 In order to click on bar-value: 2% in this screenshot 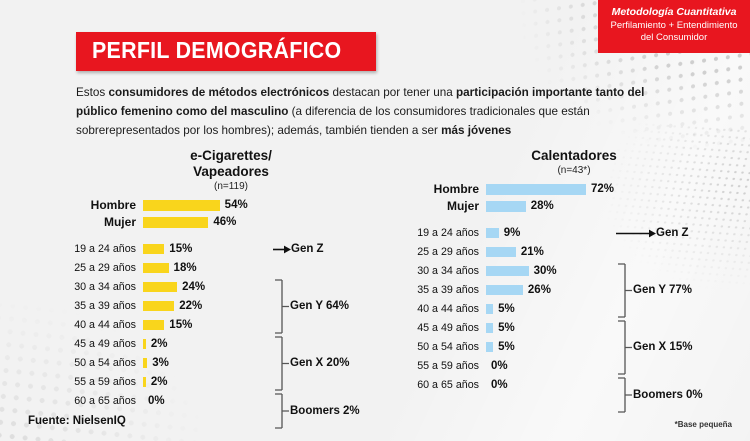, I will do `click(159, 382)`.